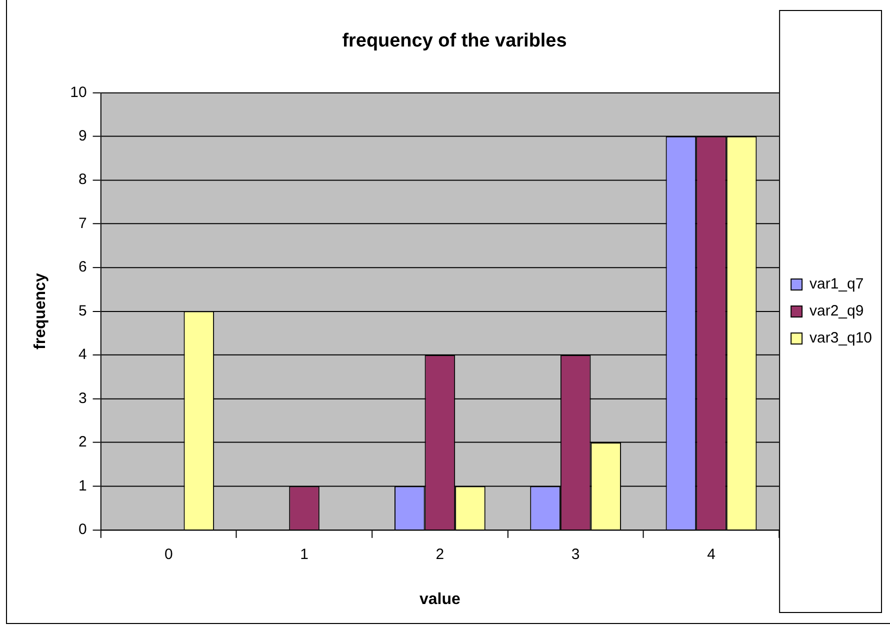 The image size is (890, 626). I want to click on chart-title: frequency of the varibles, so click(454, 41).